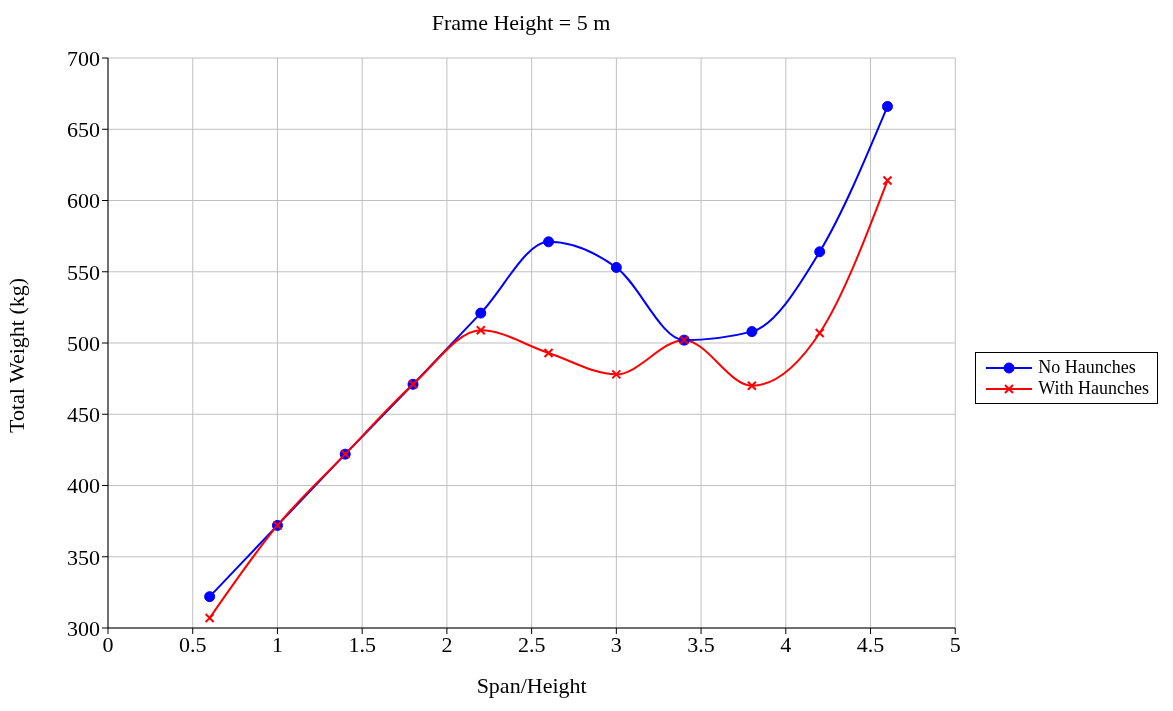 This screenshot has height=711, width=1173. What do you see at coordinates (701, 644) in the screenshot?
I see `x-tick-label: 3.5` at bounding box center [701, 644].